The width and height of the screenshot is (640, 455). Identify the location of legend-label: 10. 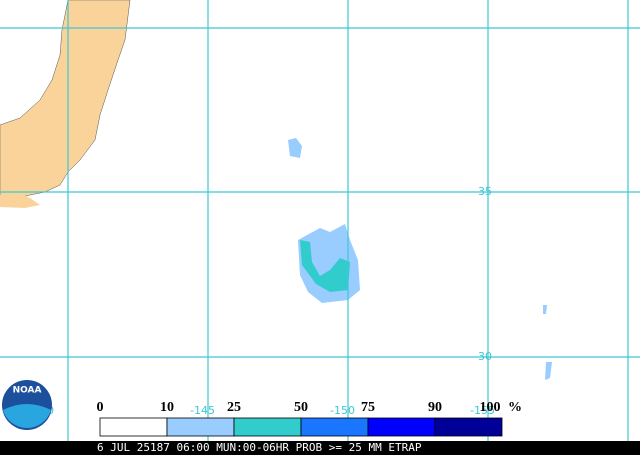
(167, 407).